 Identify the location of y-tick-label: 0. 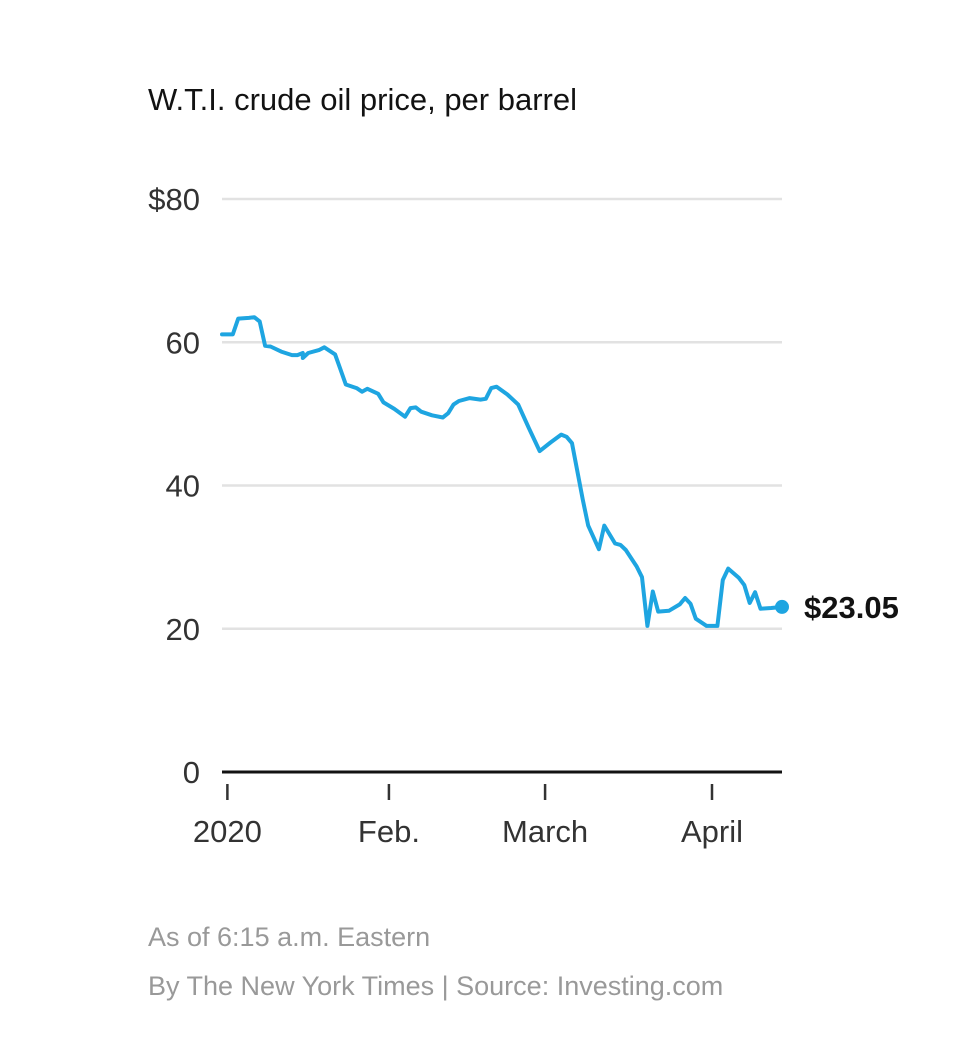
(191, 772).